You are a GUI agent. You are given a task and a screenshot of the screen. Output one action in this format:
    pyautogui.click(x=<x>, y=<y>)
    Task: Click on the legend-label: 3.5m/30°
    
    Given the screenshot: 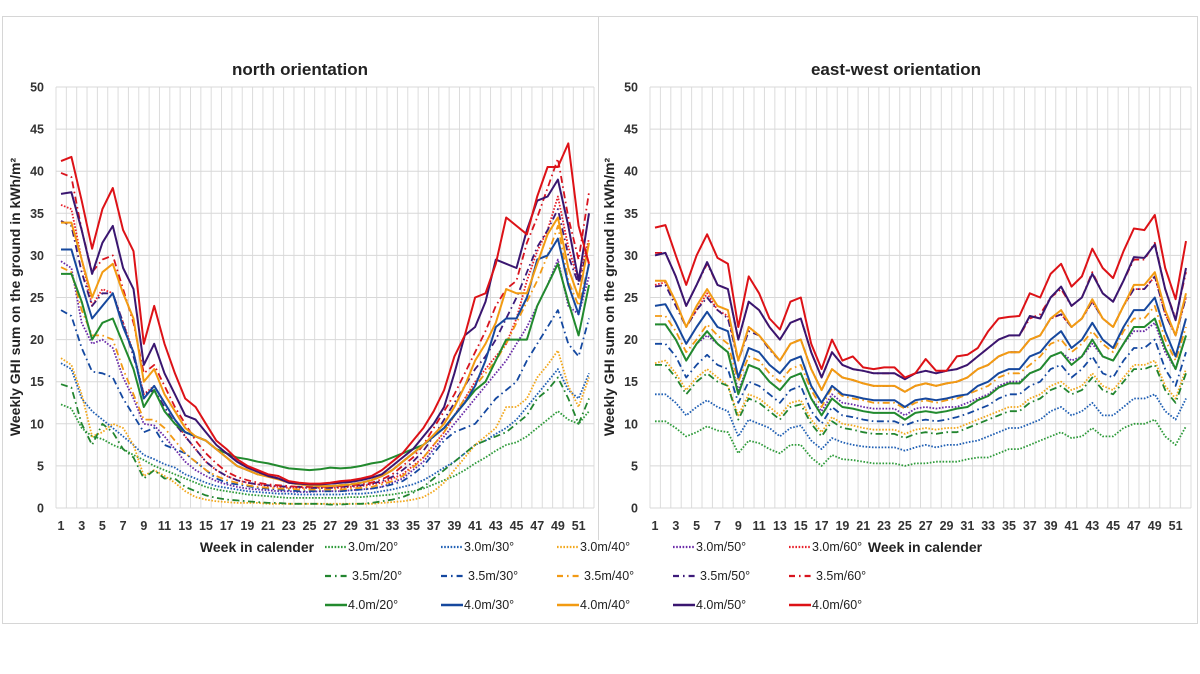 What is the action you would take?
    pyautogui.click(x=493, y=576)
    